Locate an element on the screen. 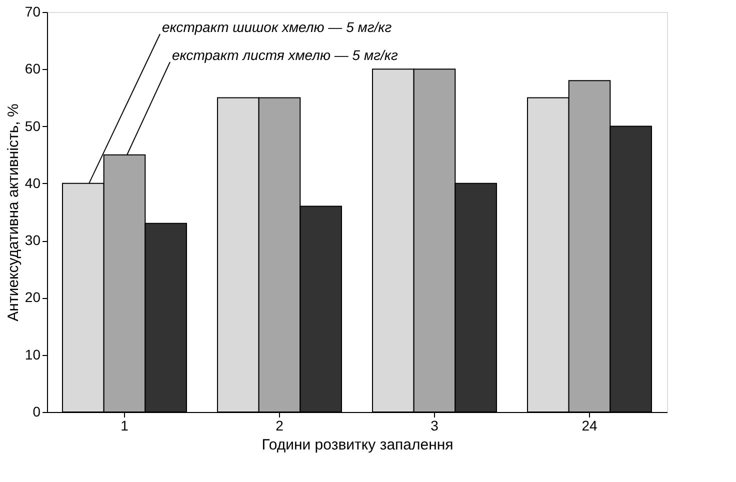 The image size is (736, 482). x-axis-title: Години розвитку запалення is located at coordinates (358, 445).